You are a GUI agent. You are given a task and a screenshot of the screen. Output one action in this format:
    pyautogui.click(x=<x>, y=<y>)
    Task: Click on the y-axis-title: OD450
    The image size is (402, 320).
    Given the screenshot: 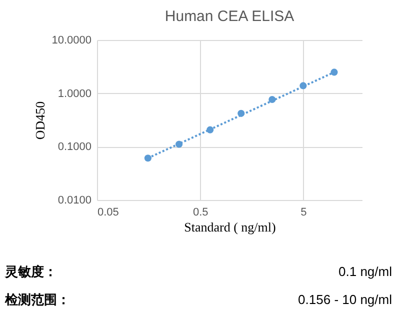 What is the action you would take?
    pyautogui.click(x=40, y=120)
    